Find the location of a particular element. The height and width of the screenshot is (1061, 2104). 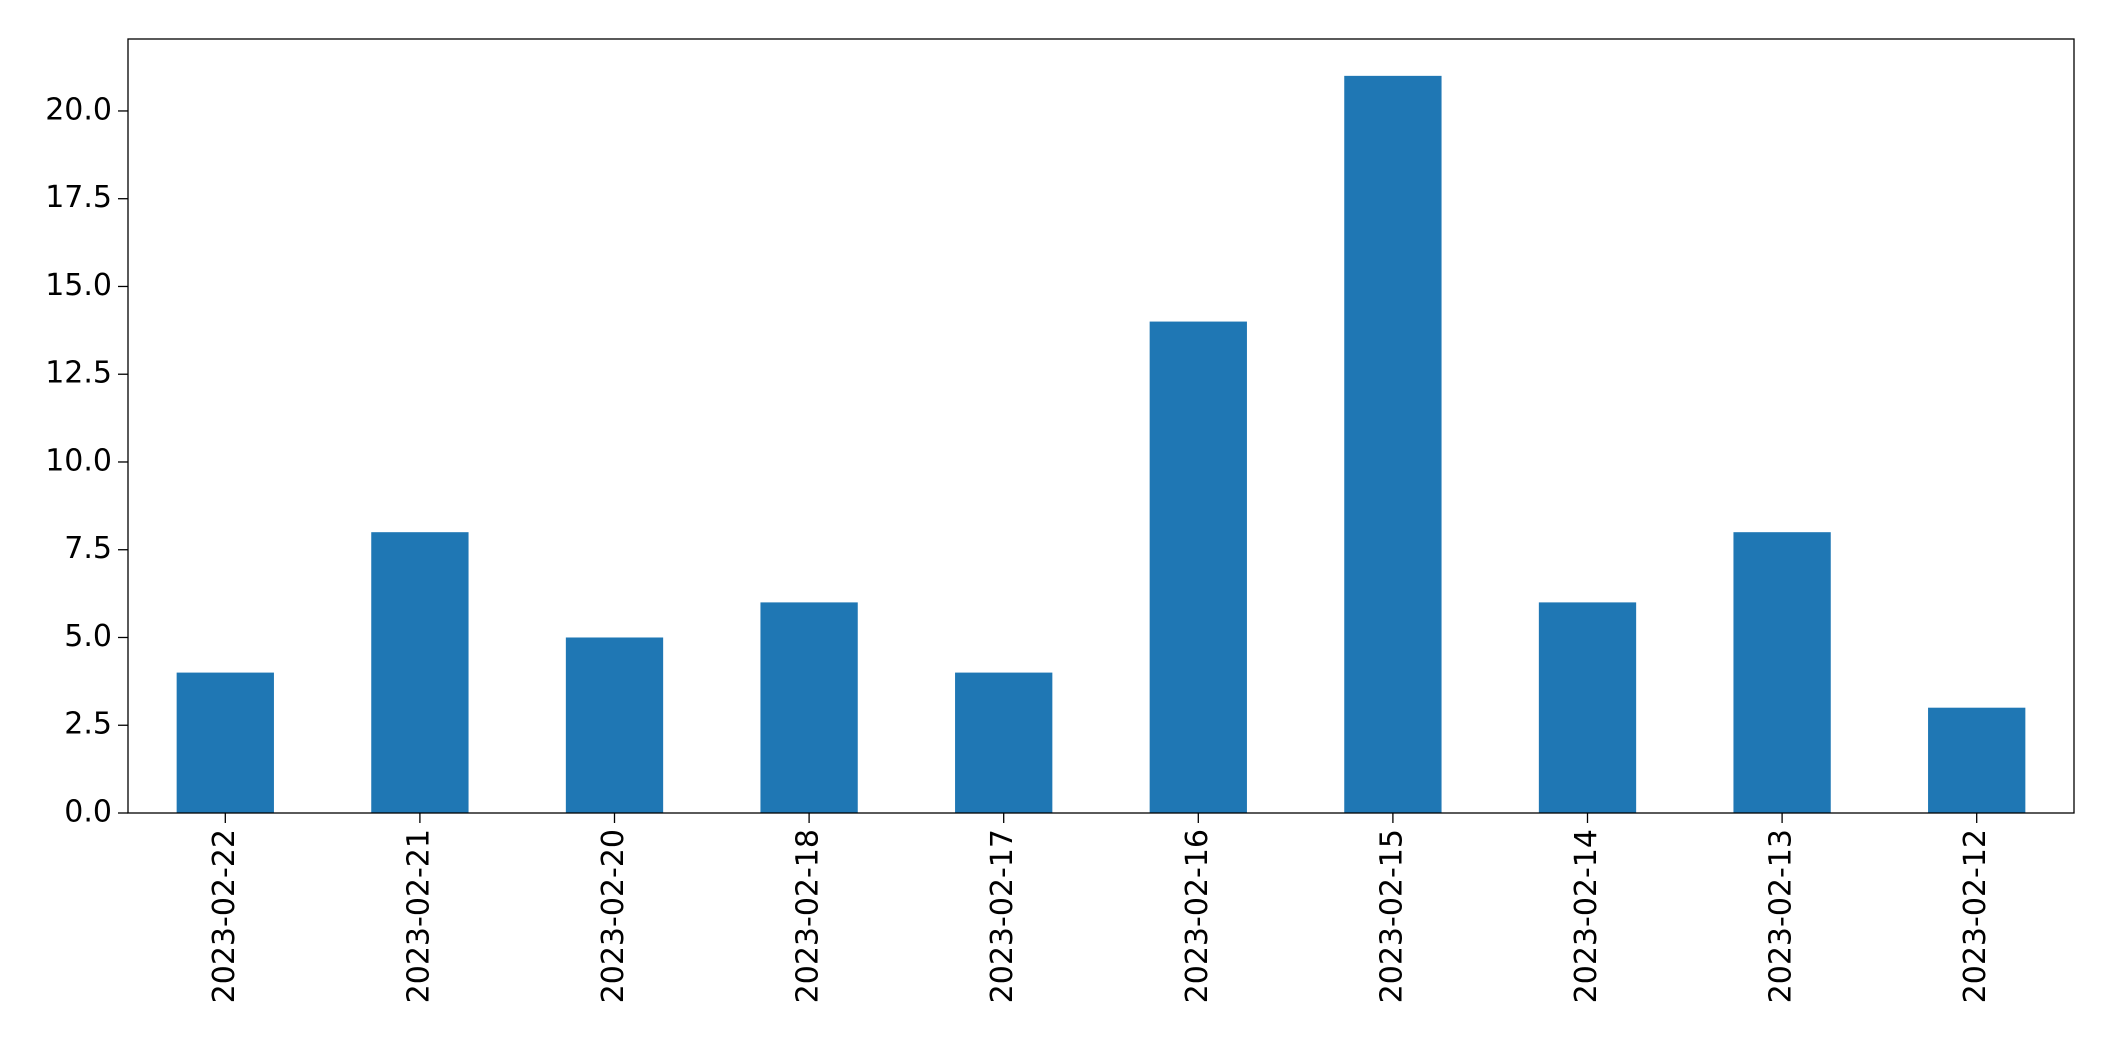

x-tick-label: 2023-02-18 is located at coordinates (808, 916).